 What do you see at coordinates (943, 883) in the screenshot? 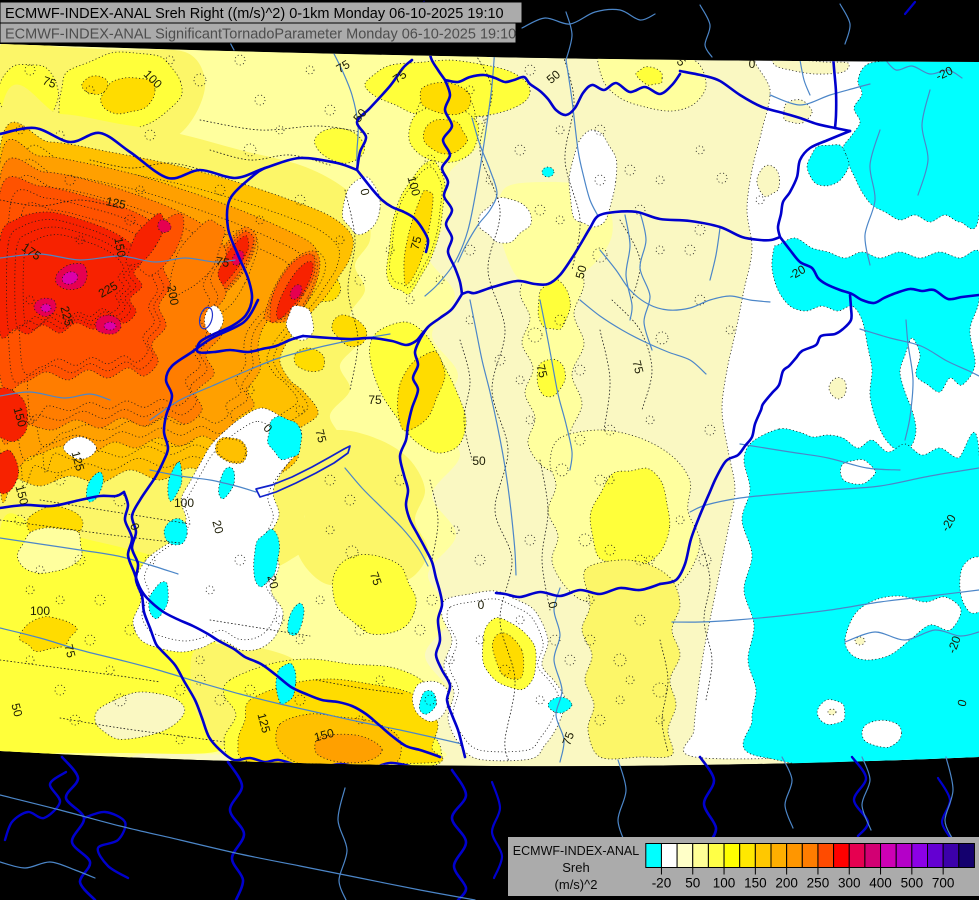
I see `svg-text: 700` at bounding box center [943, 883].